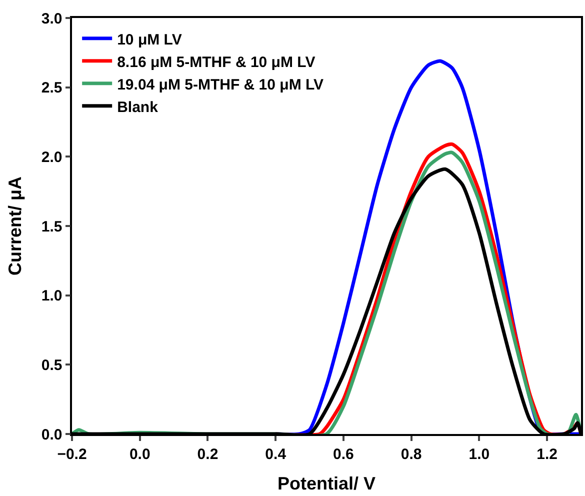 The width and height of the screenshot is (585, 496). Describe the element at coordinates (479, 454) in the screenshot. I see `x-tick-label: 1.0` at that location.